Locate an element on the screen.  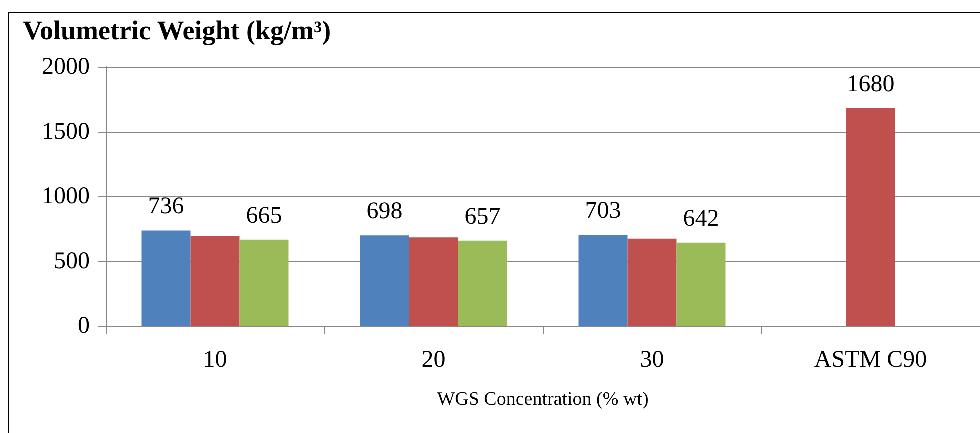
data-label: 642 is located at coordinates (701, 219).